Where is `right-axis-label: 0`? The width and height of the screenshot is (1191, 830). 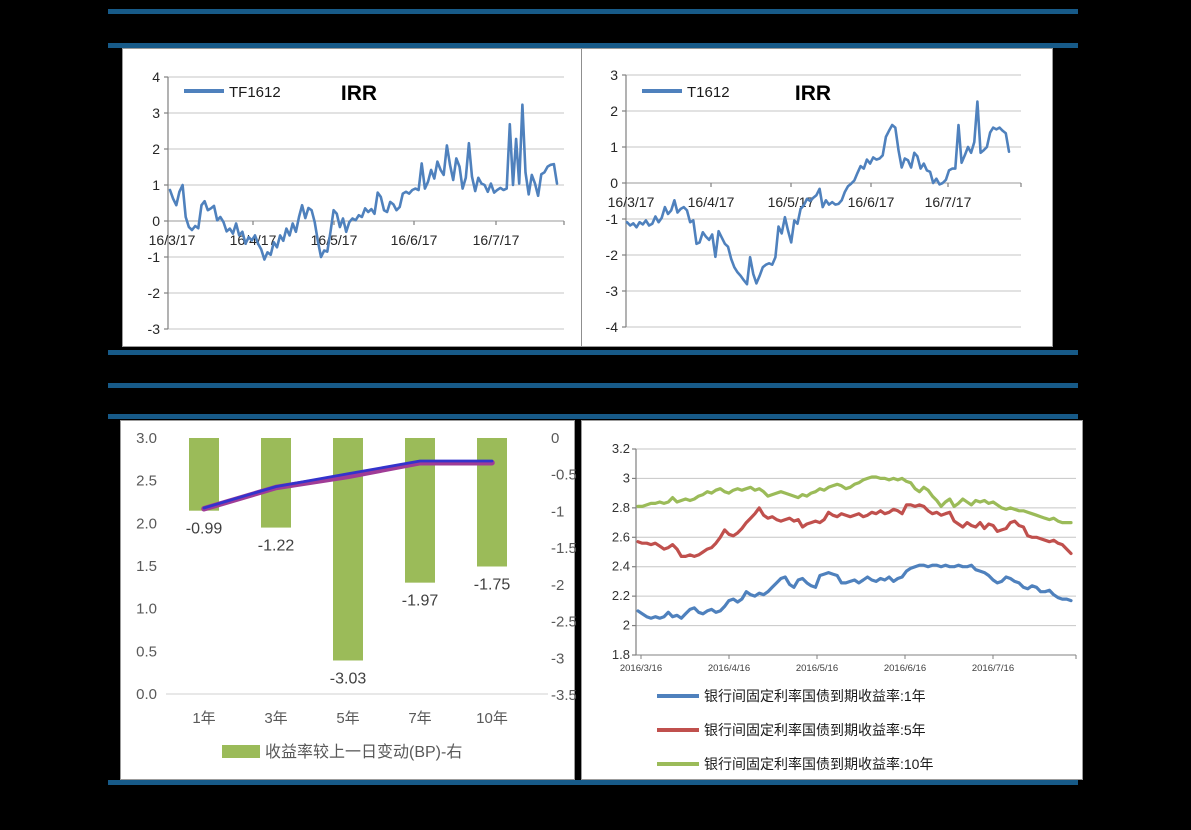 right-axis-label: 0 is located at coordinates (555, 438).